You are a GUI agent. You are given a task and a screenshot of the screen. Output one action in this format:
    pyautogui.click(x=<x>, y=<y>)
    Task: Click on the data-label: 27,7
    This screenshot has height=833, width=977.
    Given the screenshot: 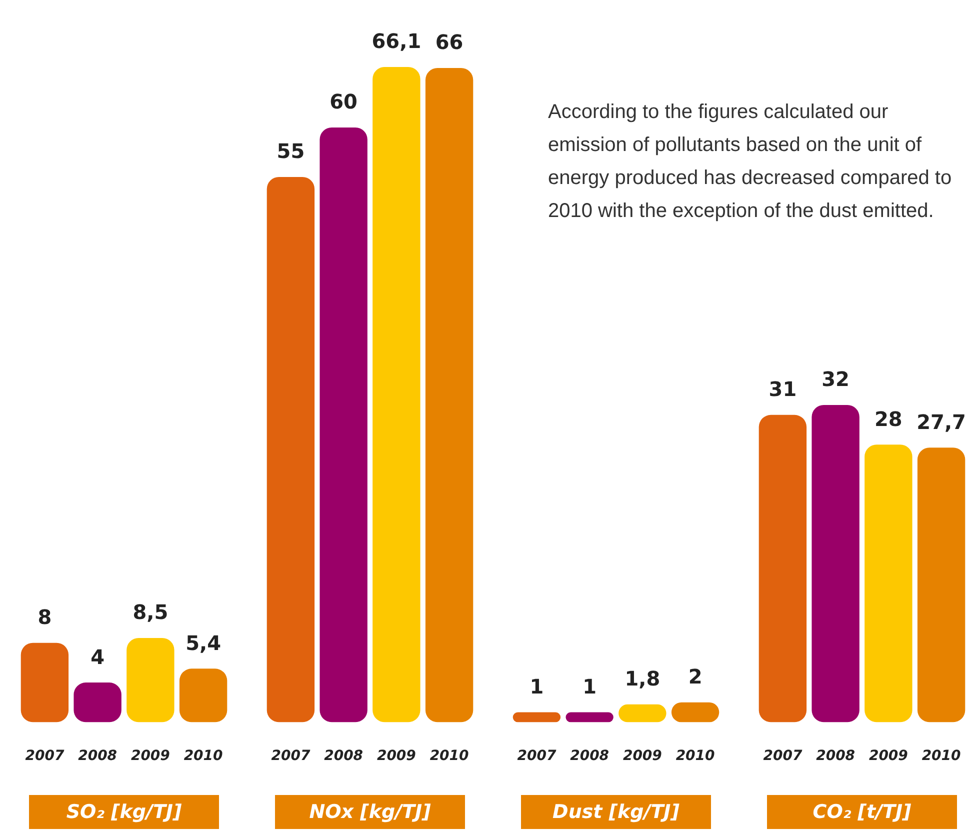 What is the action you would take?
    pyautogui.click(x=941, y=422)
    